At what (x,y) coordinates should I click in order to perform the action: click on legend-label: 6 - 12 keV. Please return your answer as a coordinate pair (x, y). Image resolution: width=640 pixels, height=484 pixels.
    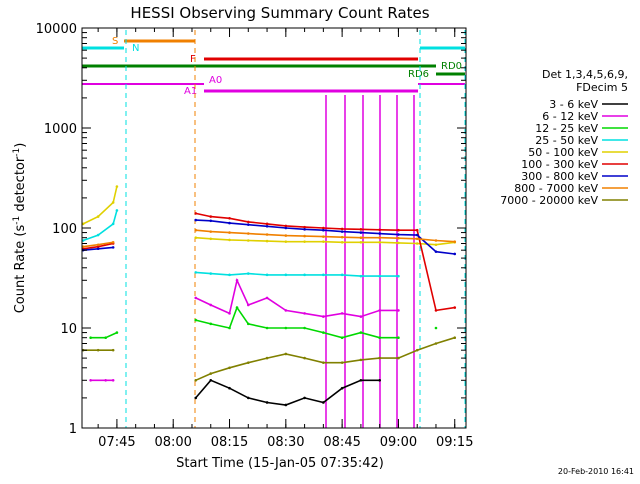
    Looking at the image, I should click on (570, 116).